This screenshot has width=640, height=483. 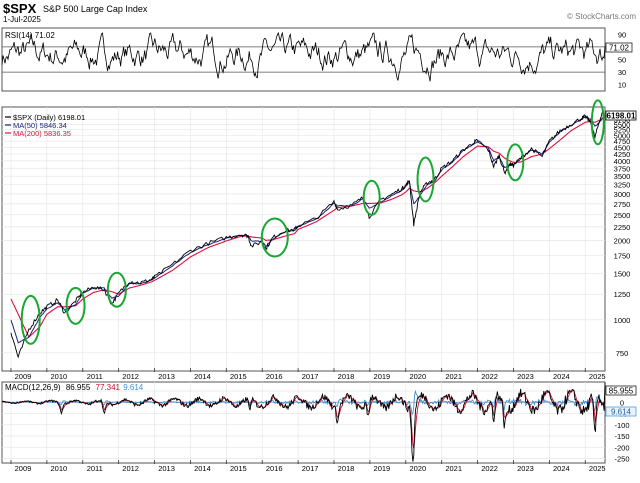 I want to click on price-tick-label: 2000, so click(x=622, y=240).